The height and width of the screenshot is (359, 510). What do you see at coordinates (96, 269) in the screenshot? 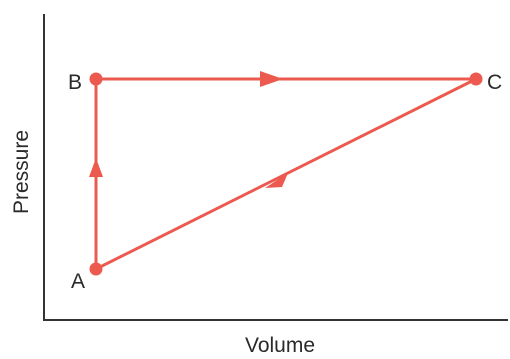
I see `point-a-marker` at bounding box center [96, 269].